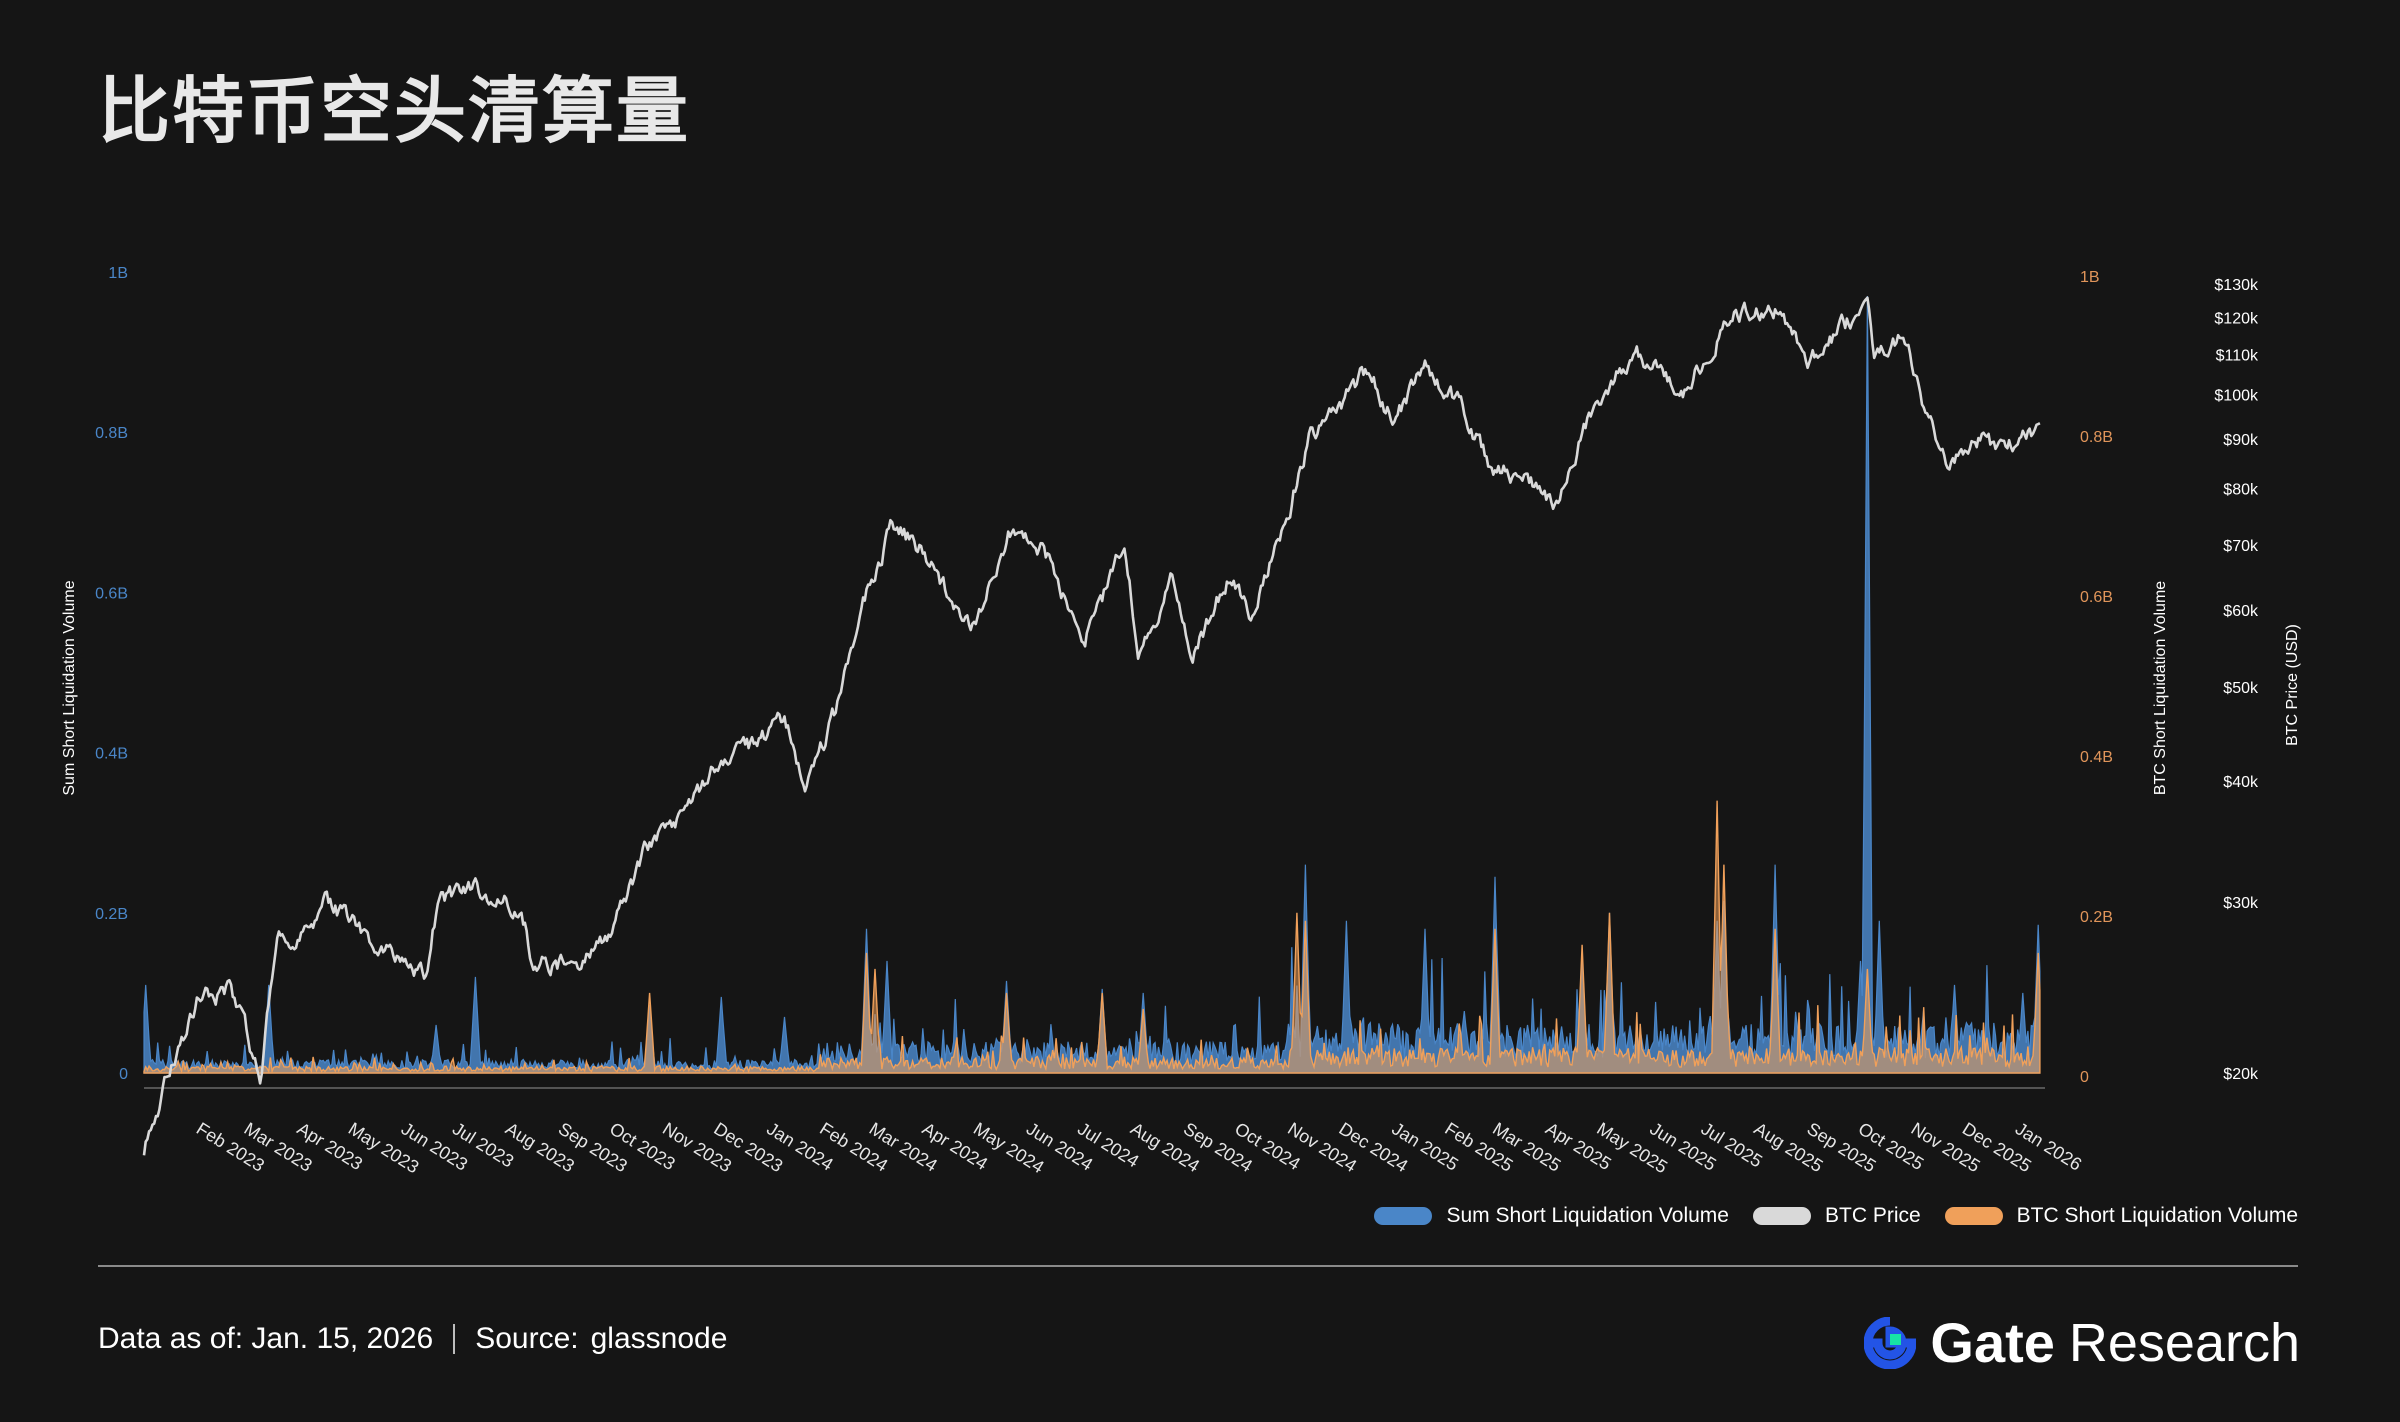  What do you see at coordinates (2096, 597) in the screenshot?
I see `right-axis-tick: 0.6B` at bounding box center [2096, 597].